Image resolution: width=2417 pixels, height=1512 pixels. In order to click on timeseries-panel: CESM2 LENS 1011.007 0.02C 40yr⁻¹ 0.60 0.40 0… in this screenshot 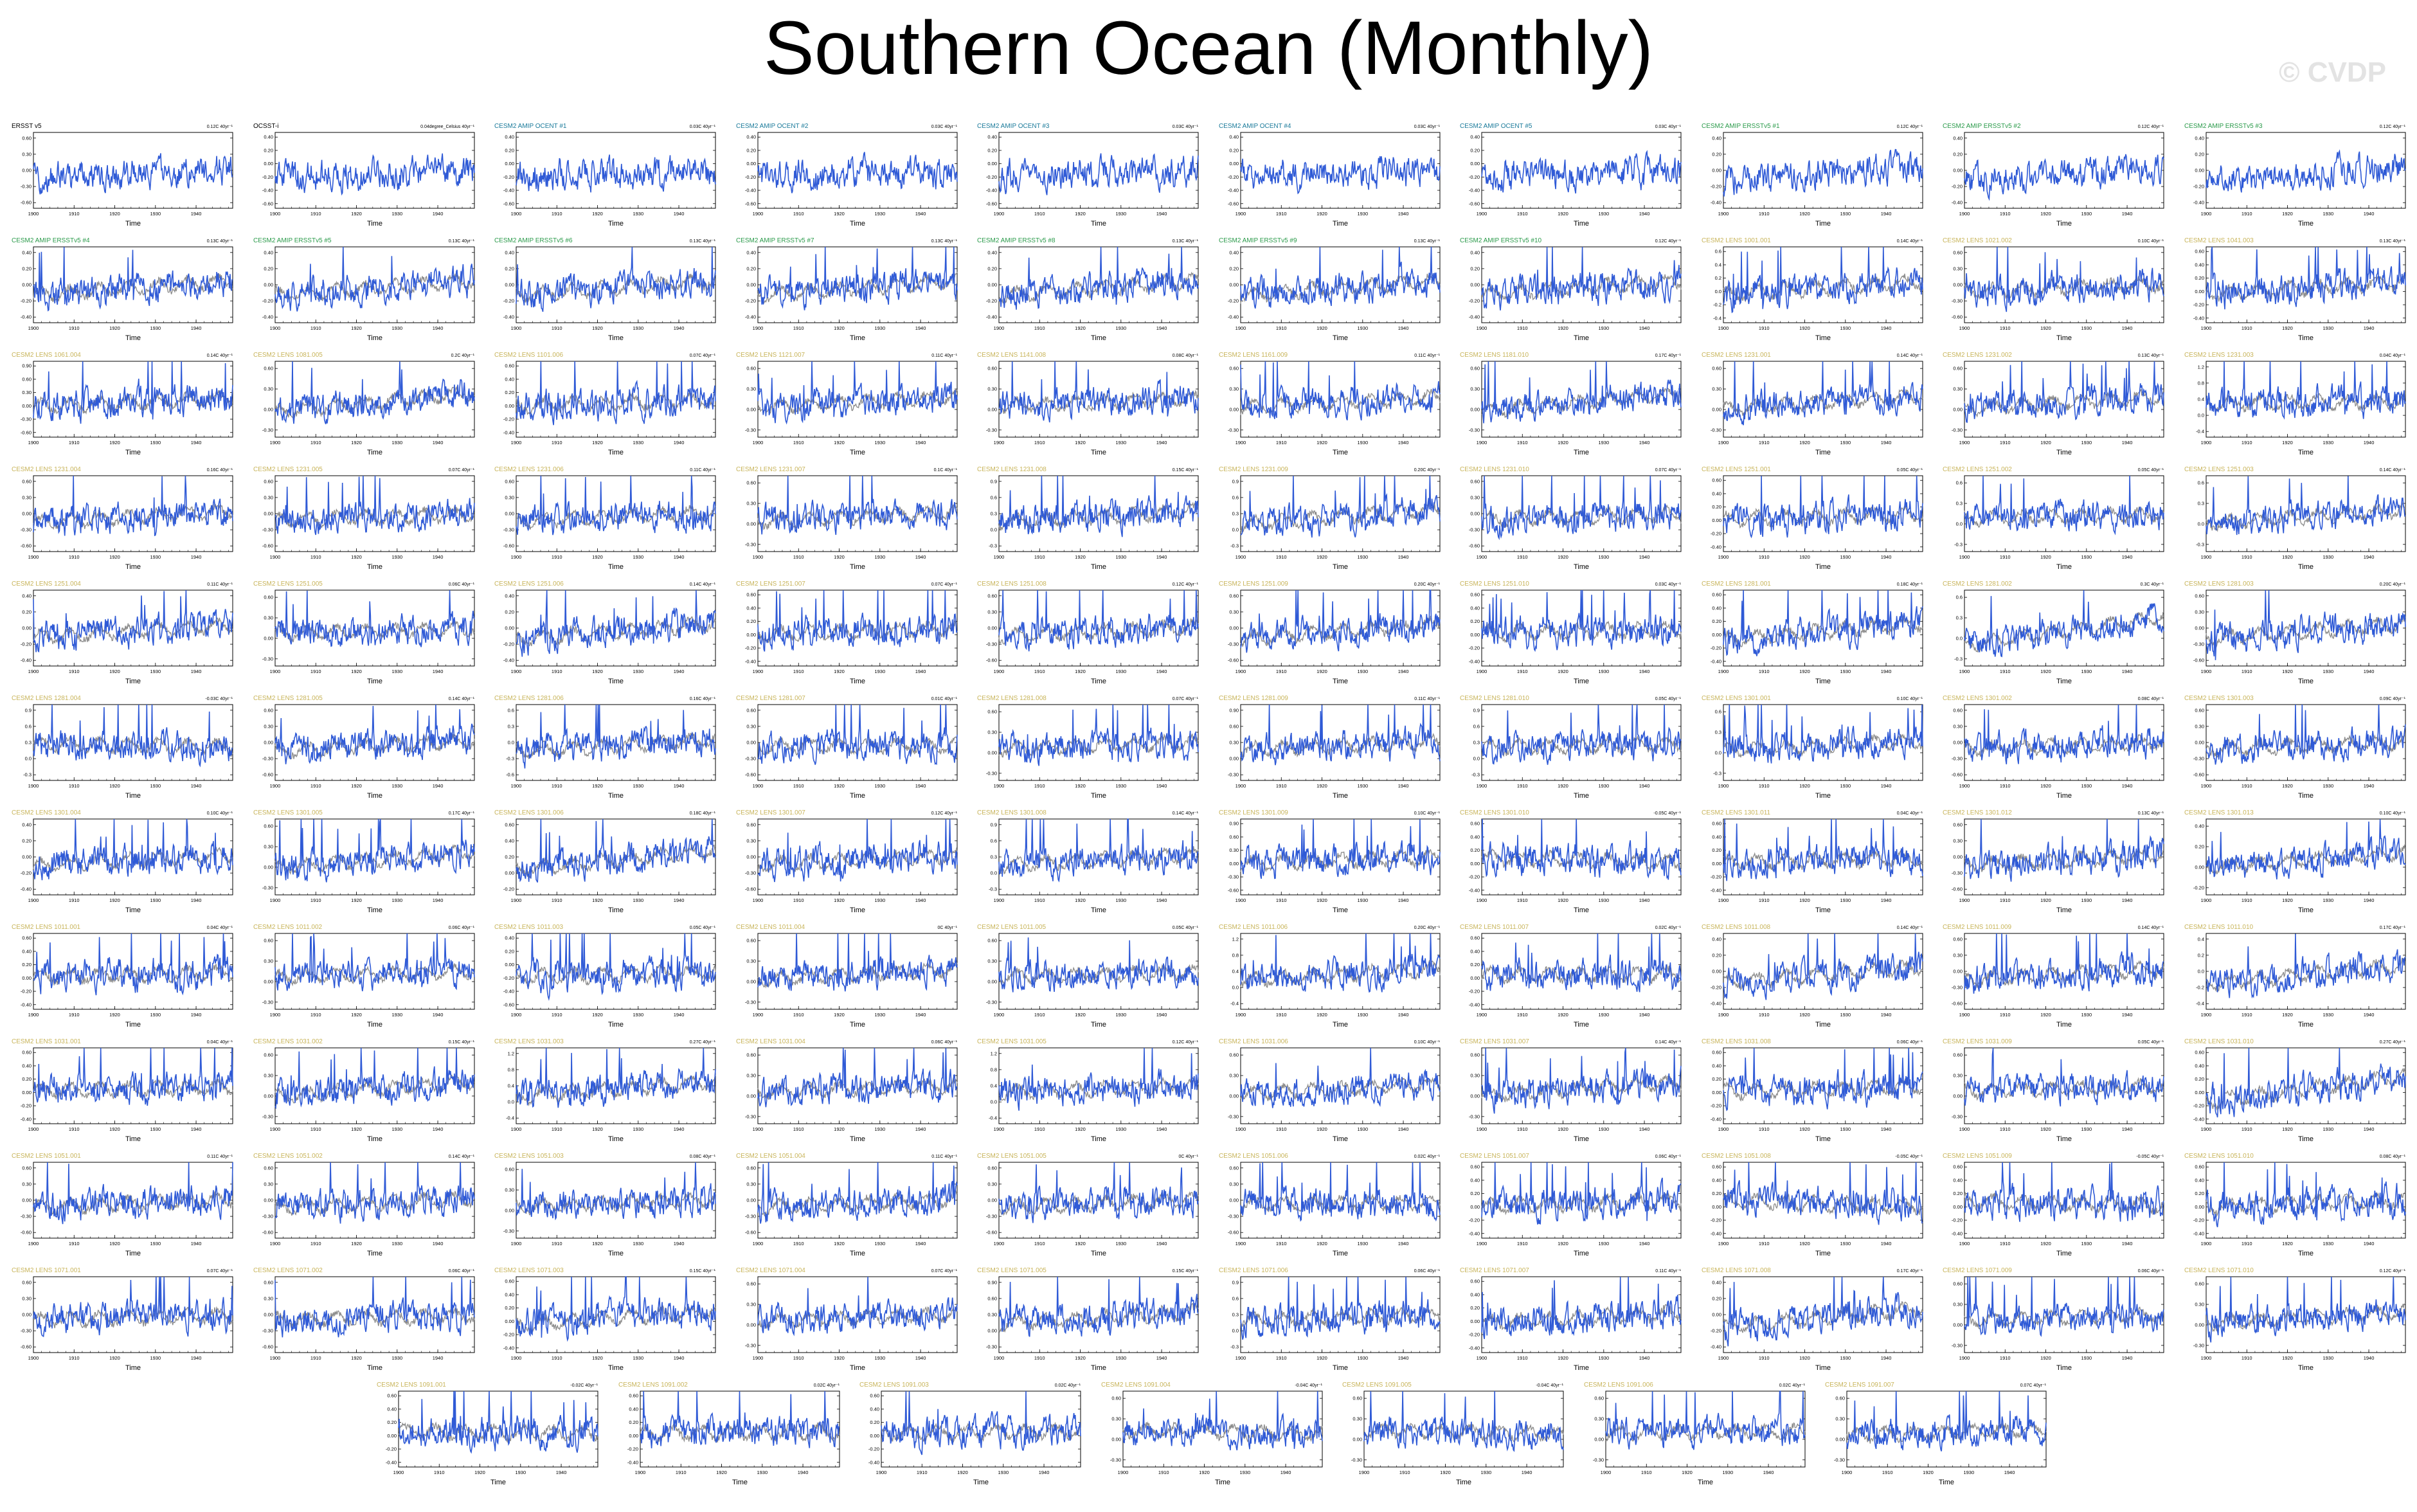, I will do `click(1571, 980)`.